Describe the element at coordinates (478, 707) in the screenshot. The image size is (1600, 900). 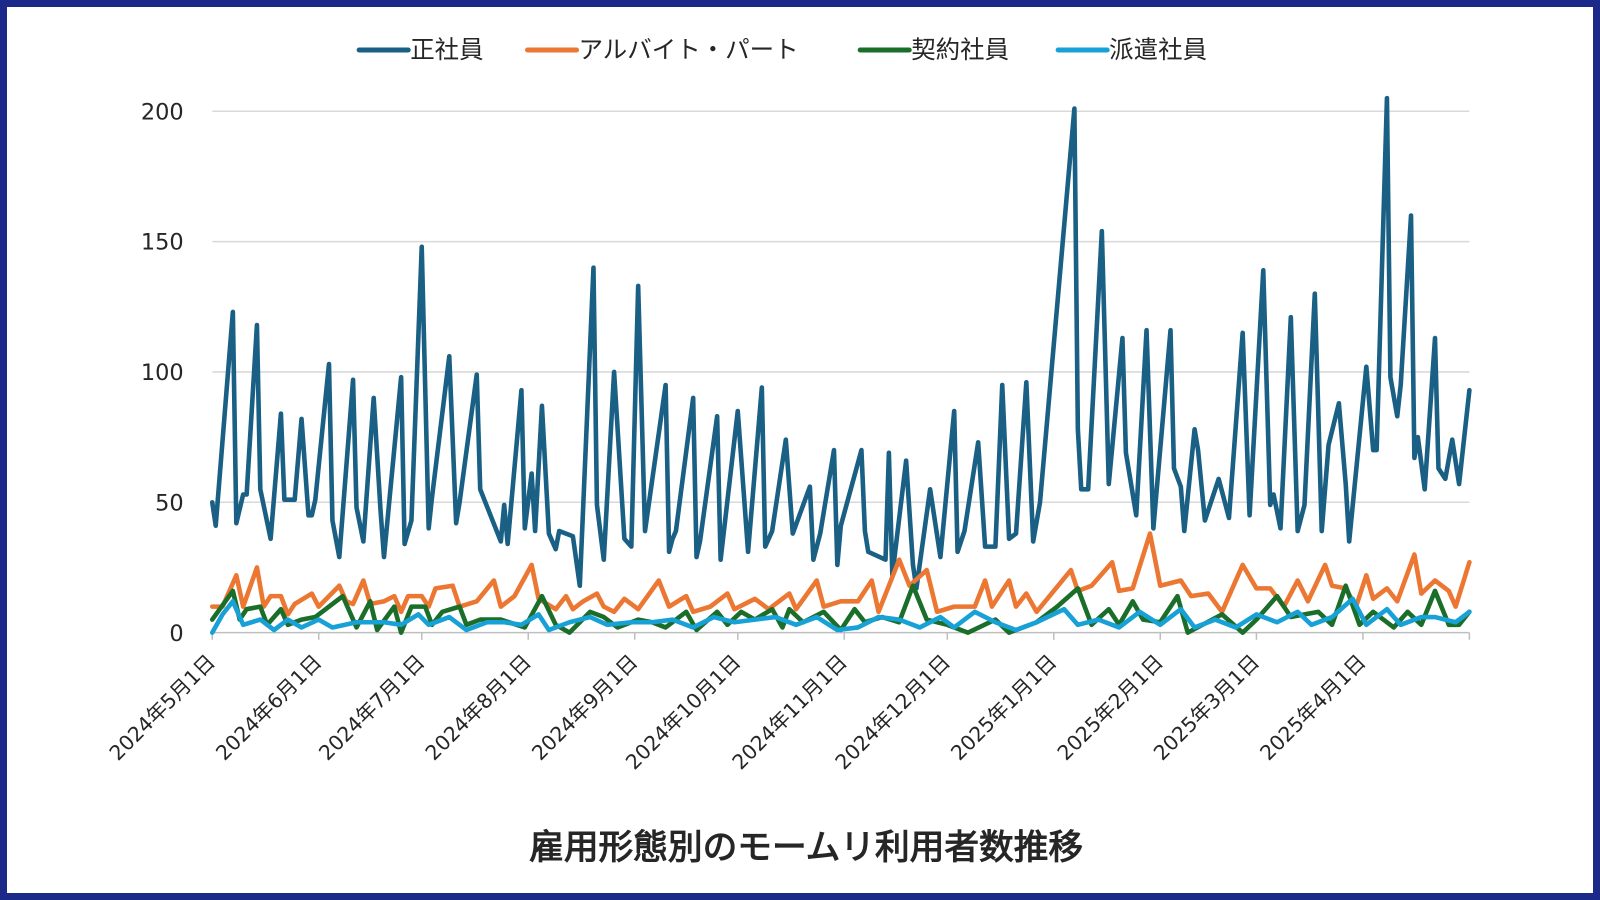
I see `x-tick-label: 2024年8月1日` at that location.